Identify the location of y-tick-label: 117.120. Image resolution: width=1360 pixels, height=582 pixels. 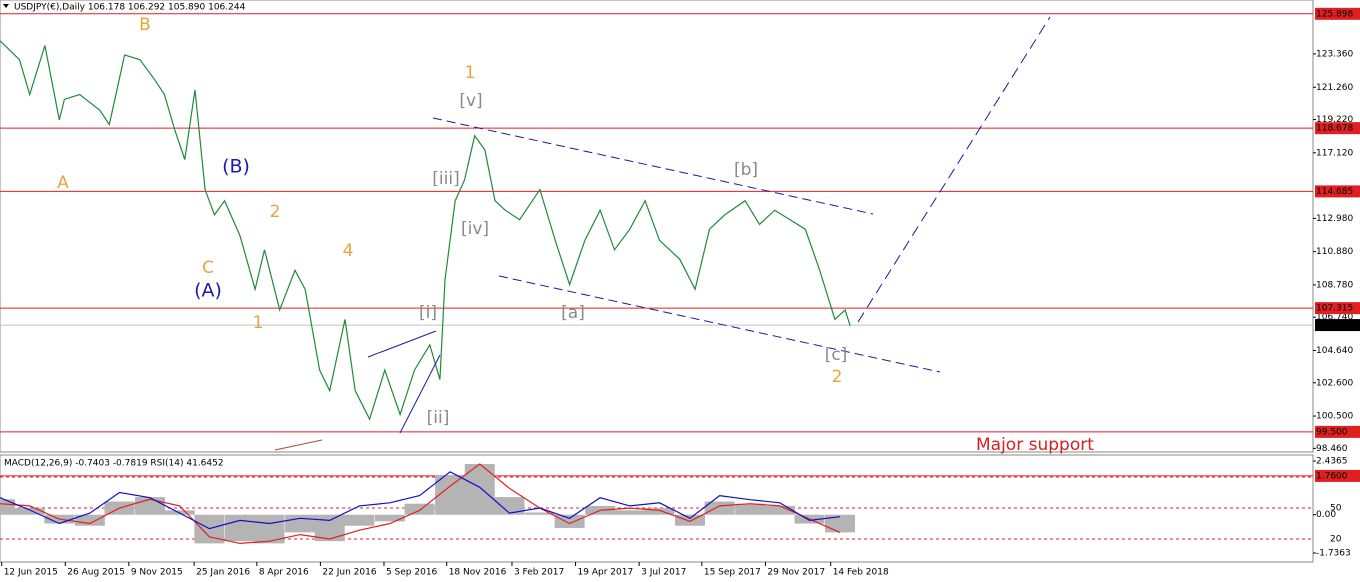
(1334, 153).